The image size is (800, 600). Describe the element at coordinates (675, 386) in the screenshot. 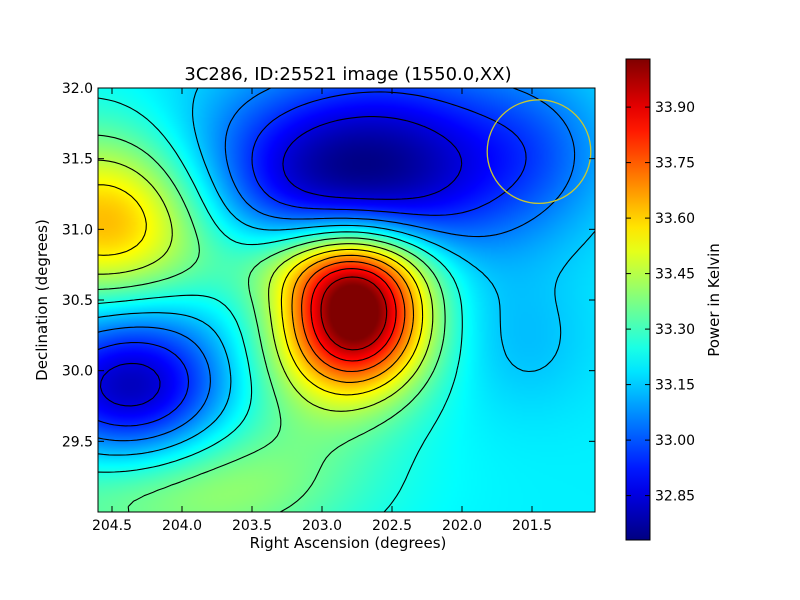

I see `colorbar-tick-label: 33.15` at that location.